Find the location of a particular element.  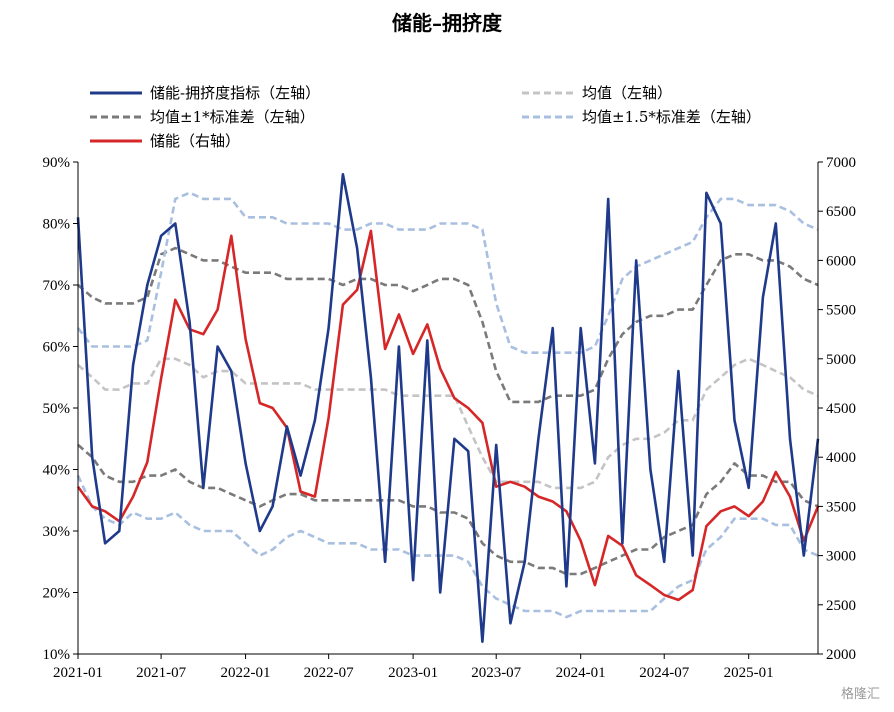

right-tick-label: 7000 is located at coordinates (841, 163).